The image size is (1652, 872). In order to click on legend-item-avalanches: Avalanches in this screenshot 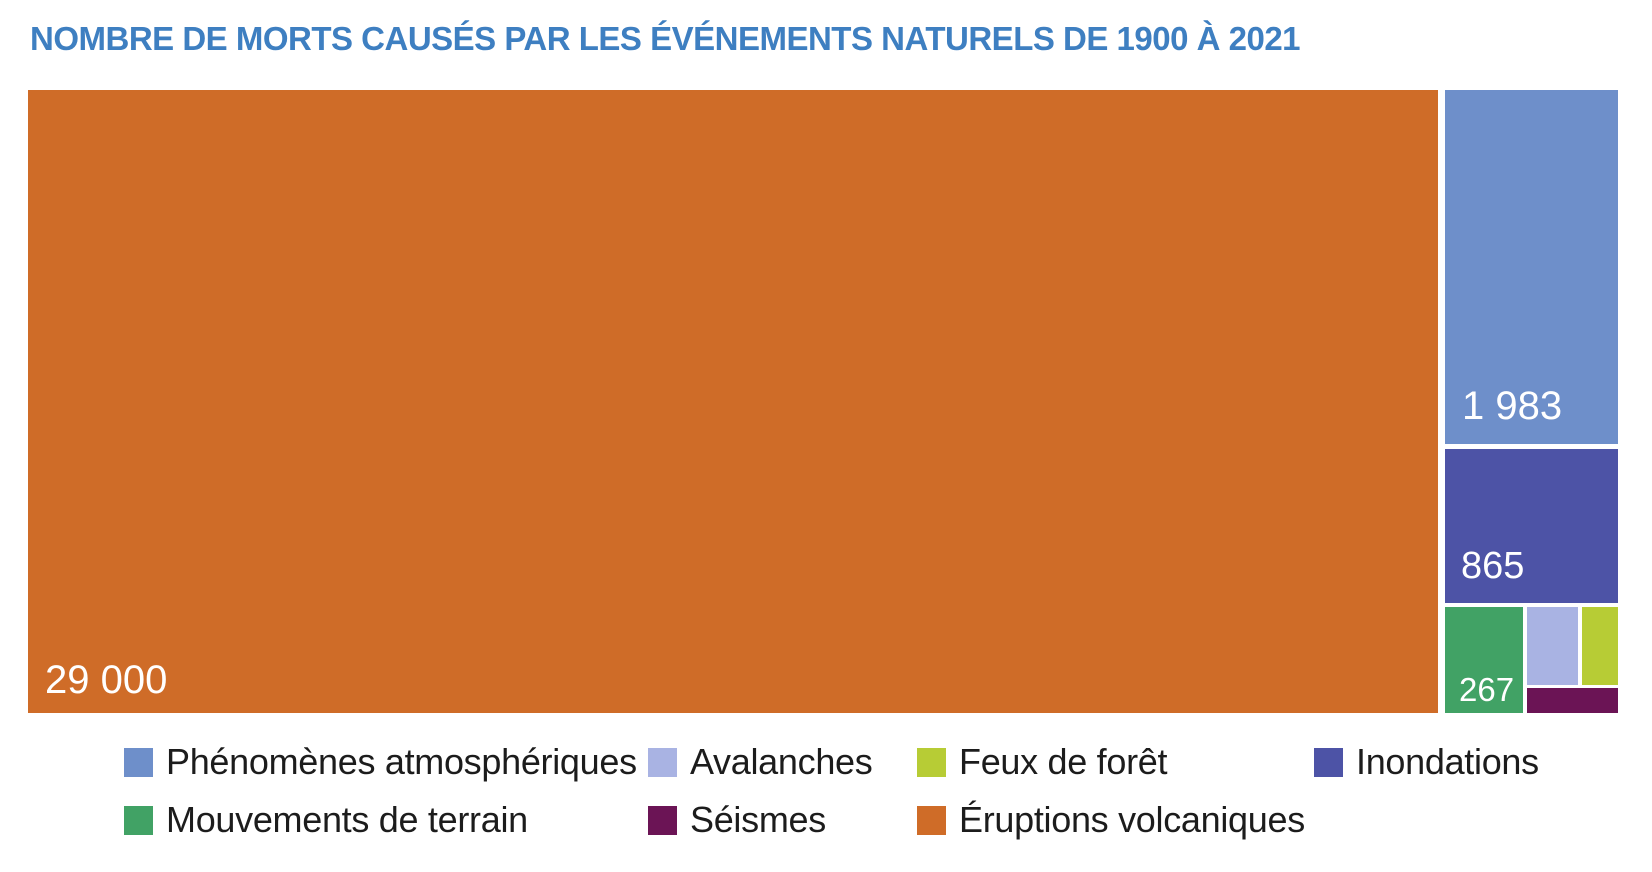, I will do `click(760, 761)`.